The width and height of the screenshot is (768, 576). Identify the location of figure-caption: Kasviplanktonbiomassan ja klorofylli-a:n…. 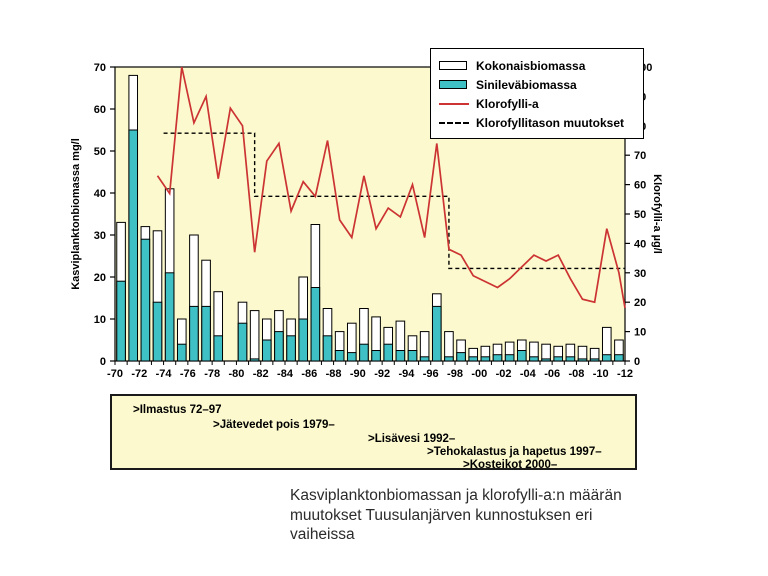
(456, 515).